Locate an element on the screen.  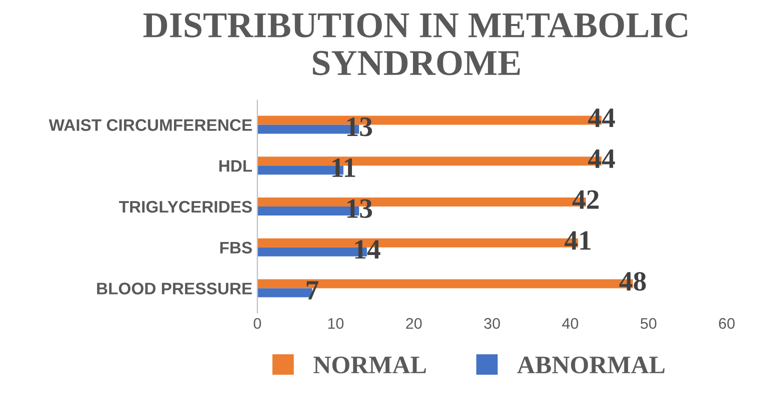
y-tick-label: HDL is located at coordinates (235, 166).